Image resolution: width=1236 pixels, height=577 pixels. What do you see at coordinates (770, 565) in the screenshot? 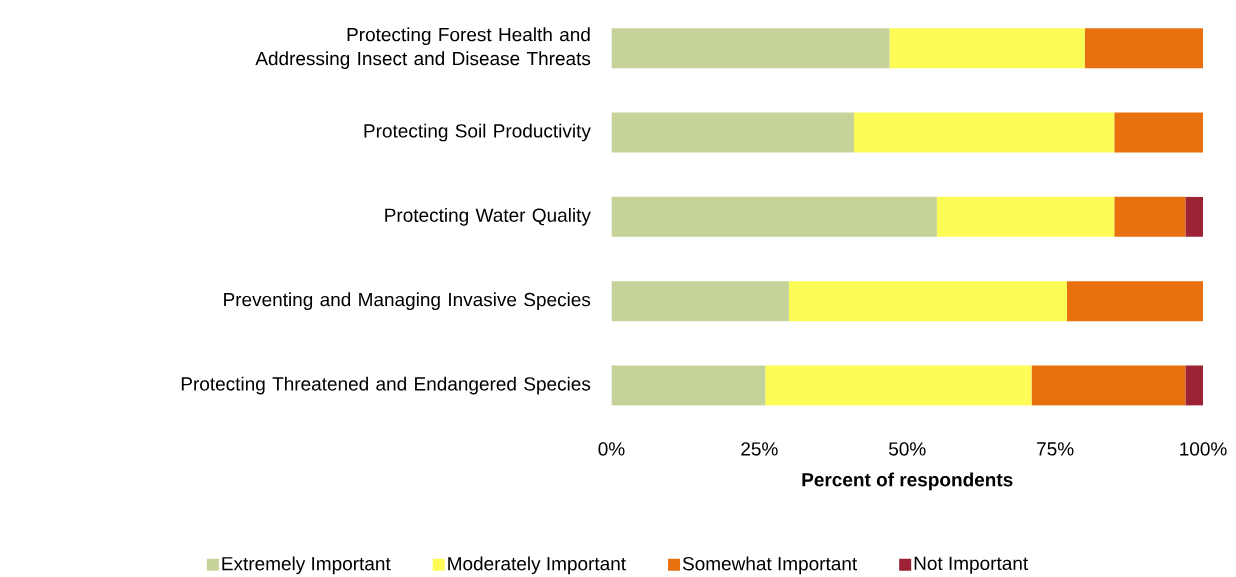
I see `legend-label: Somewhat Important` at bounding box center [770, 565].